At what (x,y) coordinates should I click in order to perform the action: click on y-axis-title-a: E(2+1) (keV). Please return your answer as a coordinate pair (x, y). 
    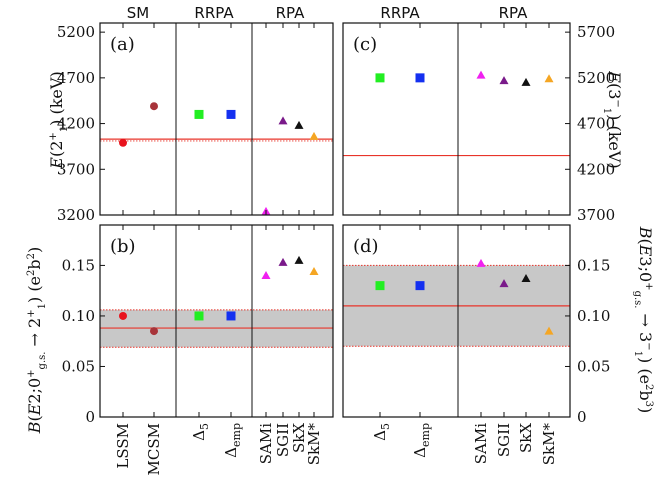
    Looking at the image, I should click on (58, 120).